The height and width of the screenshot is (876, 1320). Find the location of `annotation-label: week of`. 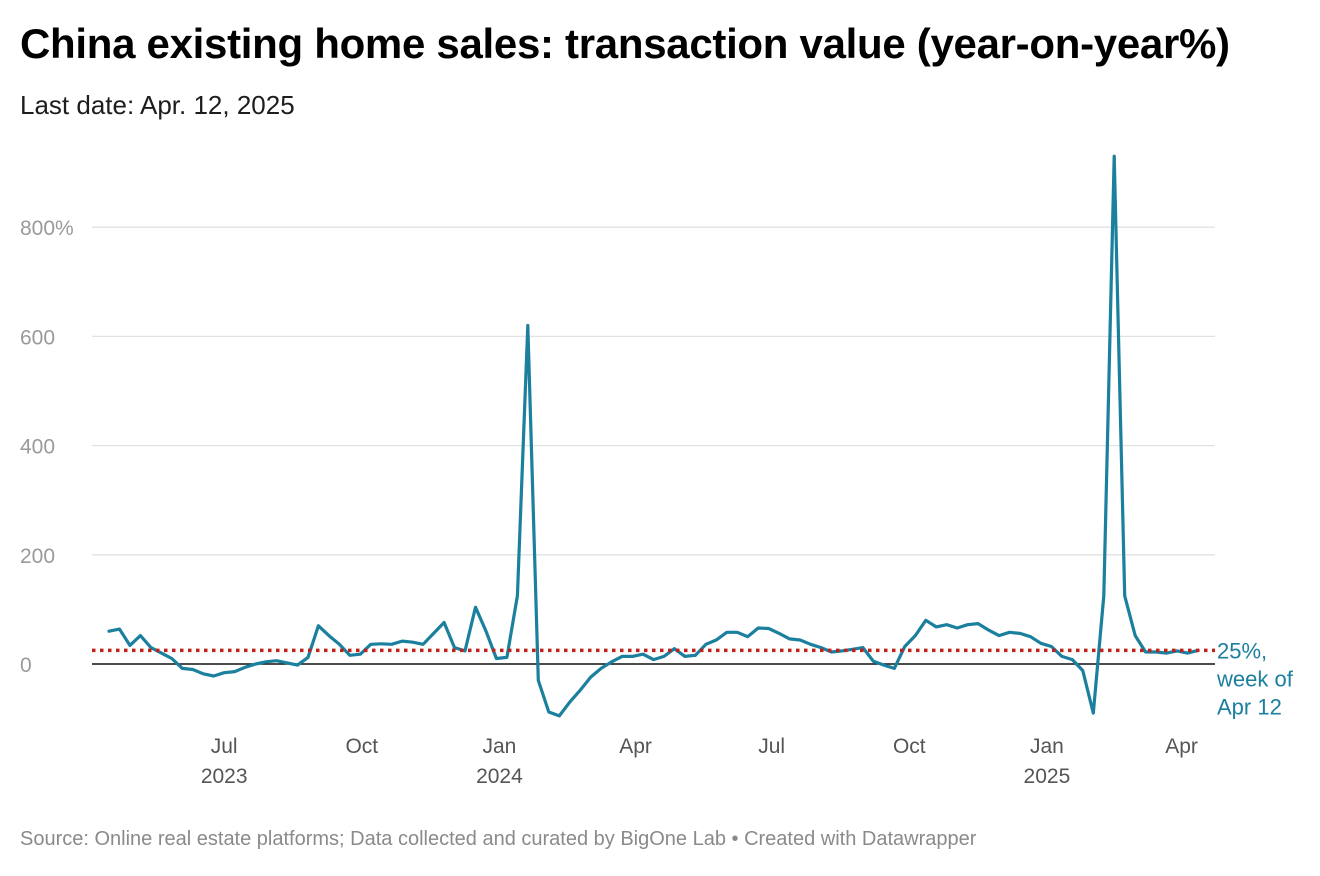

annotation-label: week of is located at coordinates (1255, 678).